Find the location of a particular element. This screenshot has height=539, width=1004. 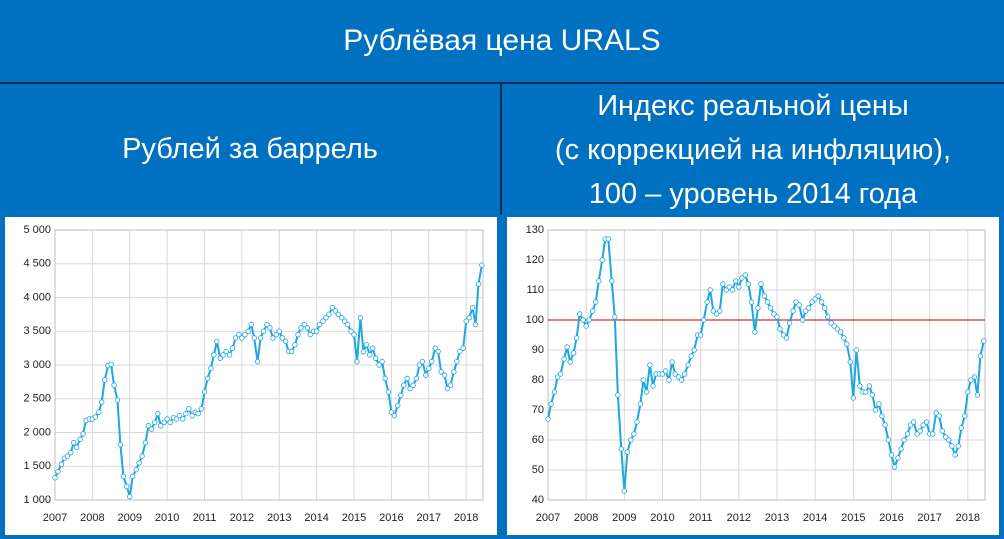

x-tick-label: 2008 is located at coordinates (586, 518).